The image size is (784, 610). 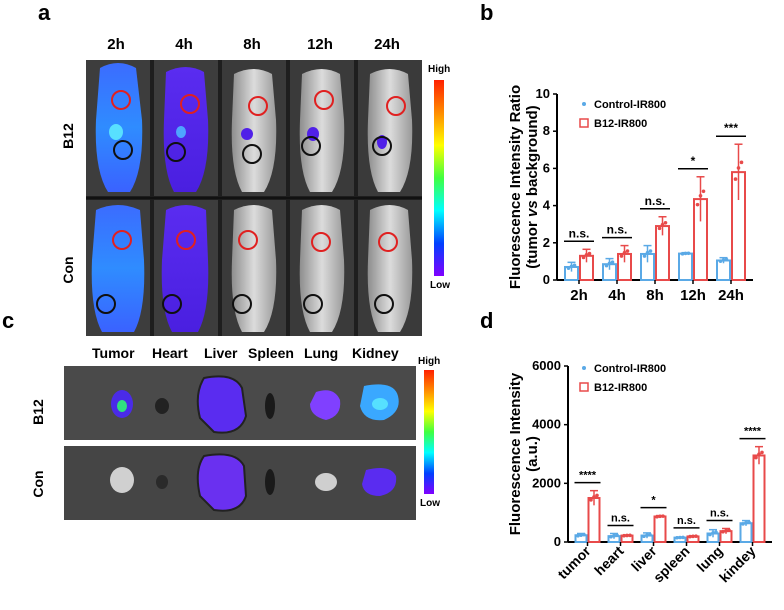 I want to click on x-tick-label: spleen, so click(x=671, y=564).